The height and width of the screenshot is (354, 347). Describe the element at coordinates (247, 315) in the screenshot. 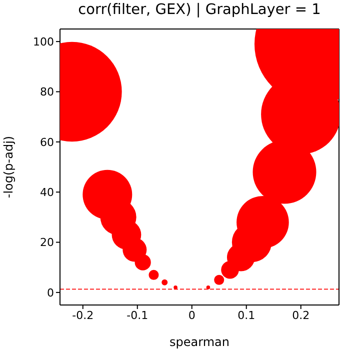

I see `x-tick-label: 0.1` at that location.